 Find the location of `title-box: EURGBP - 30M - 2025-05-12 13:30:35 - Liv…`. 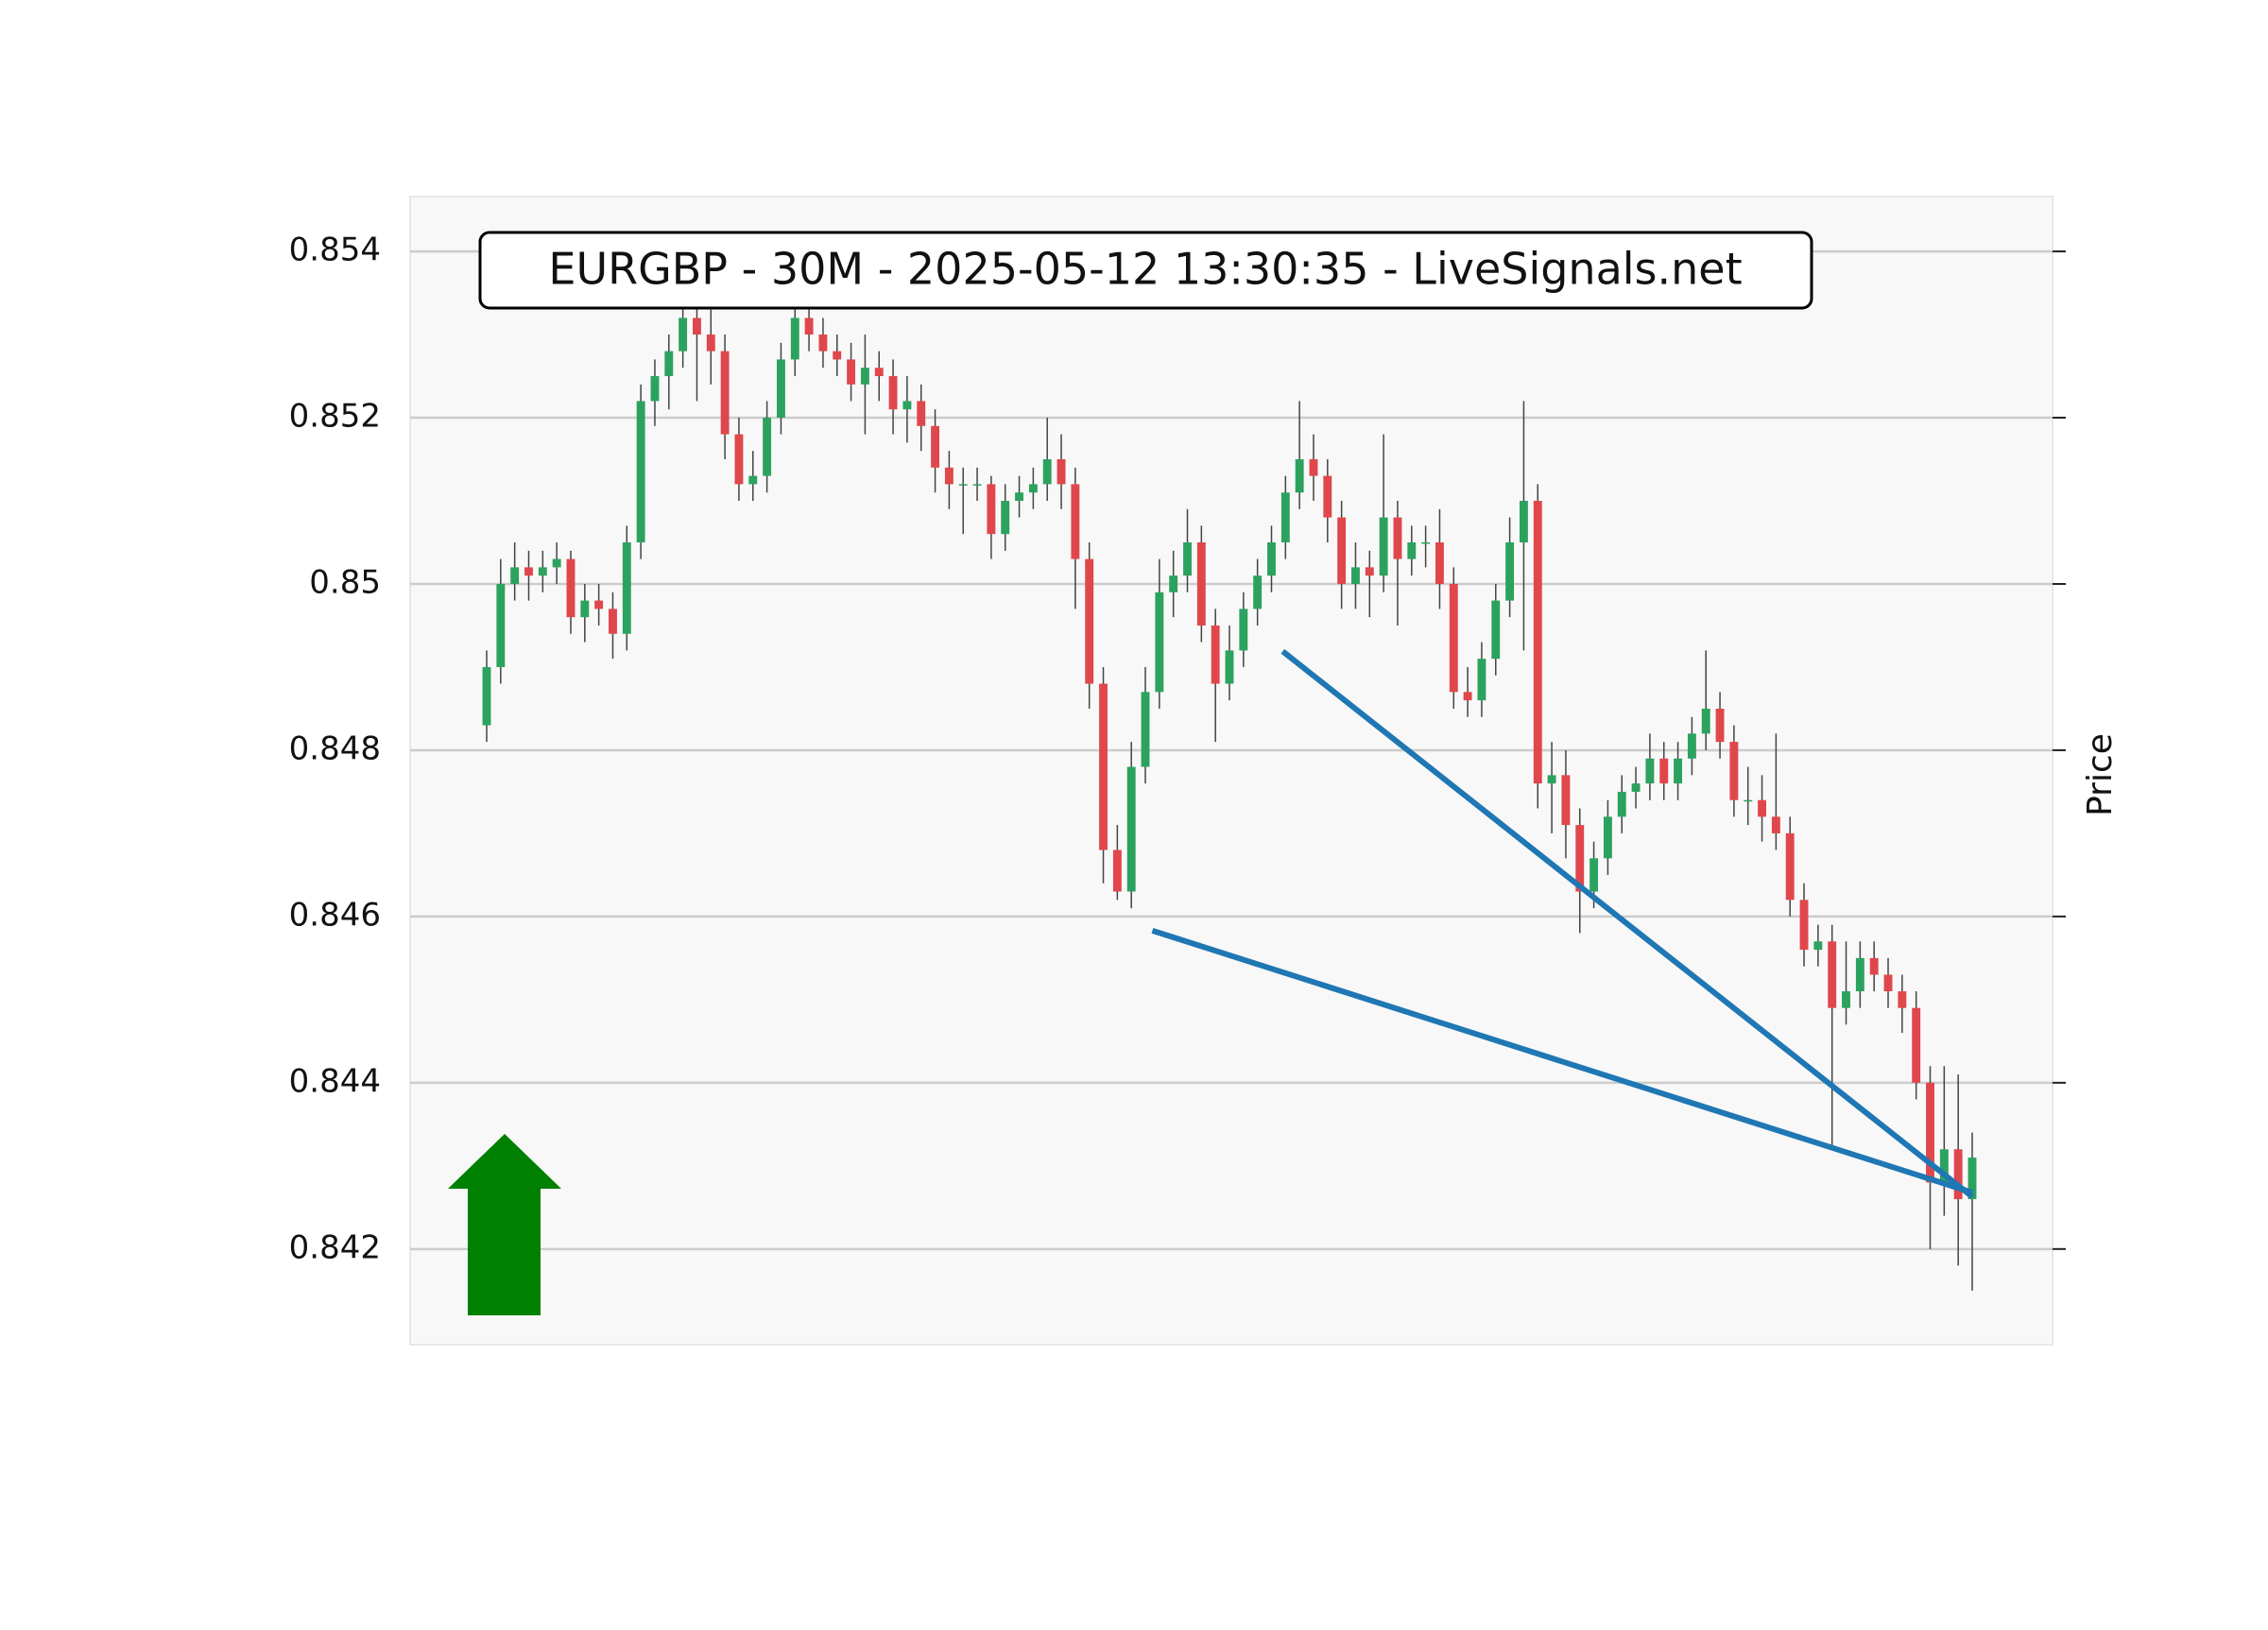

title-box: EURGBP - 30M - 2025-05-12 13:30:35 - Liv… is located at coordinates (1145, 271).